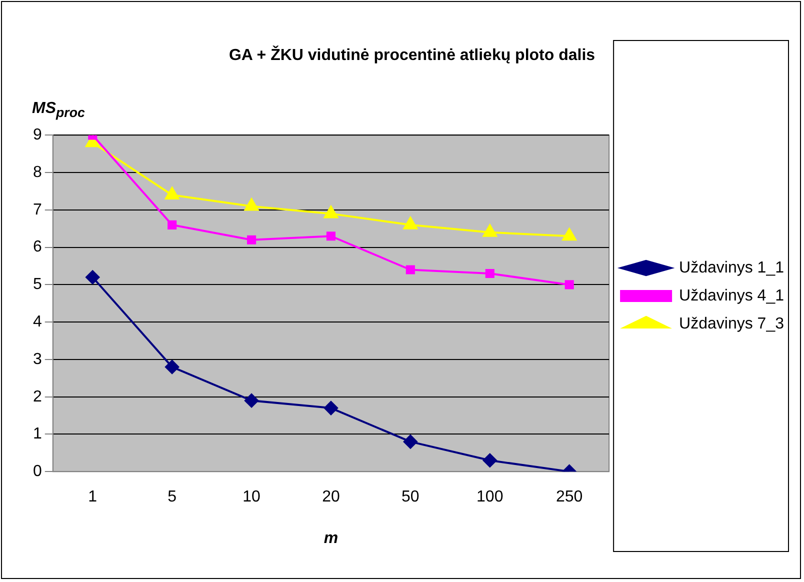 This screenshot has width=804, height=582. I want to click on x-tick-label: 100, so click(490, 497).